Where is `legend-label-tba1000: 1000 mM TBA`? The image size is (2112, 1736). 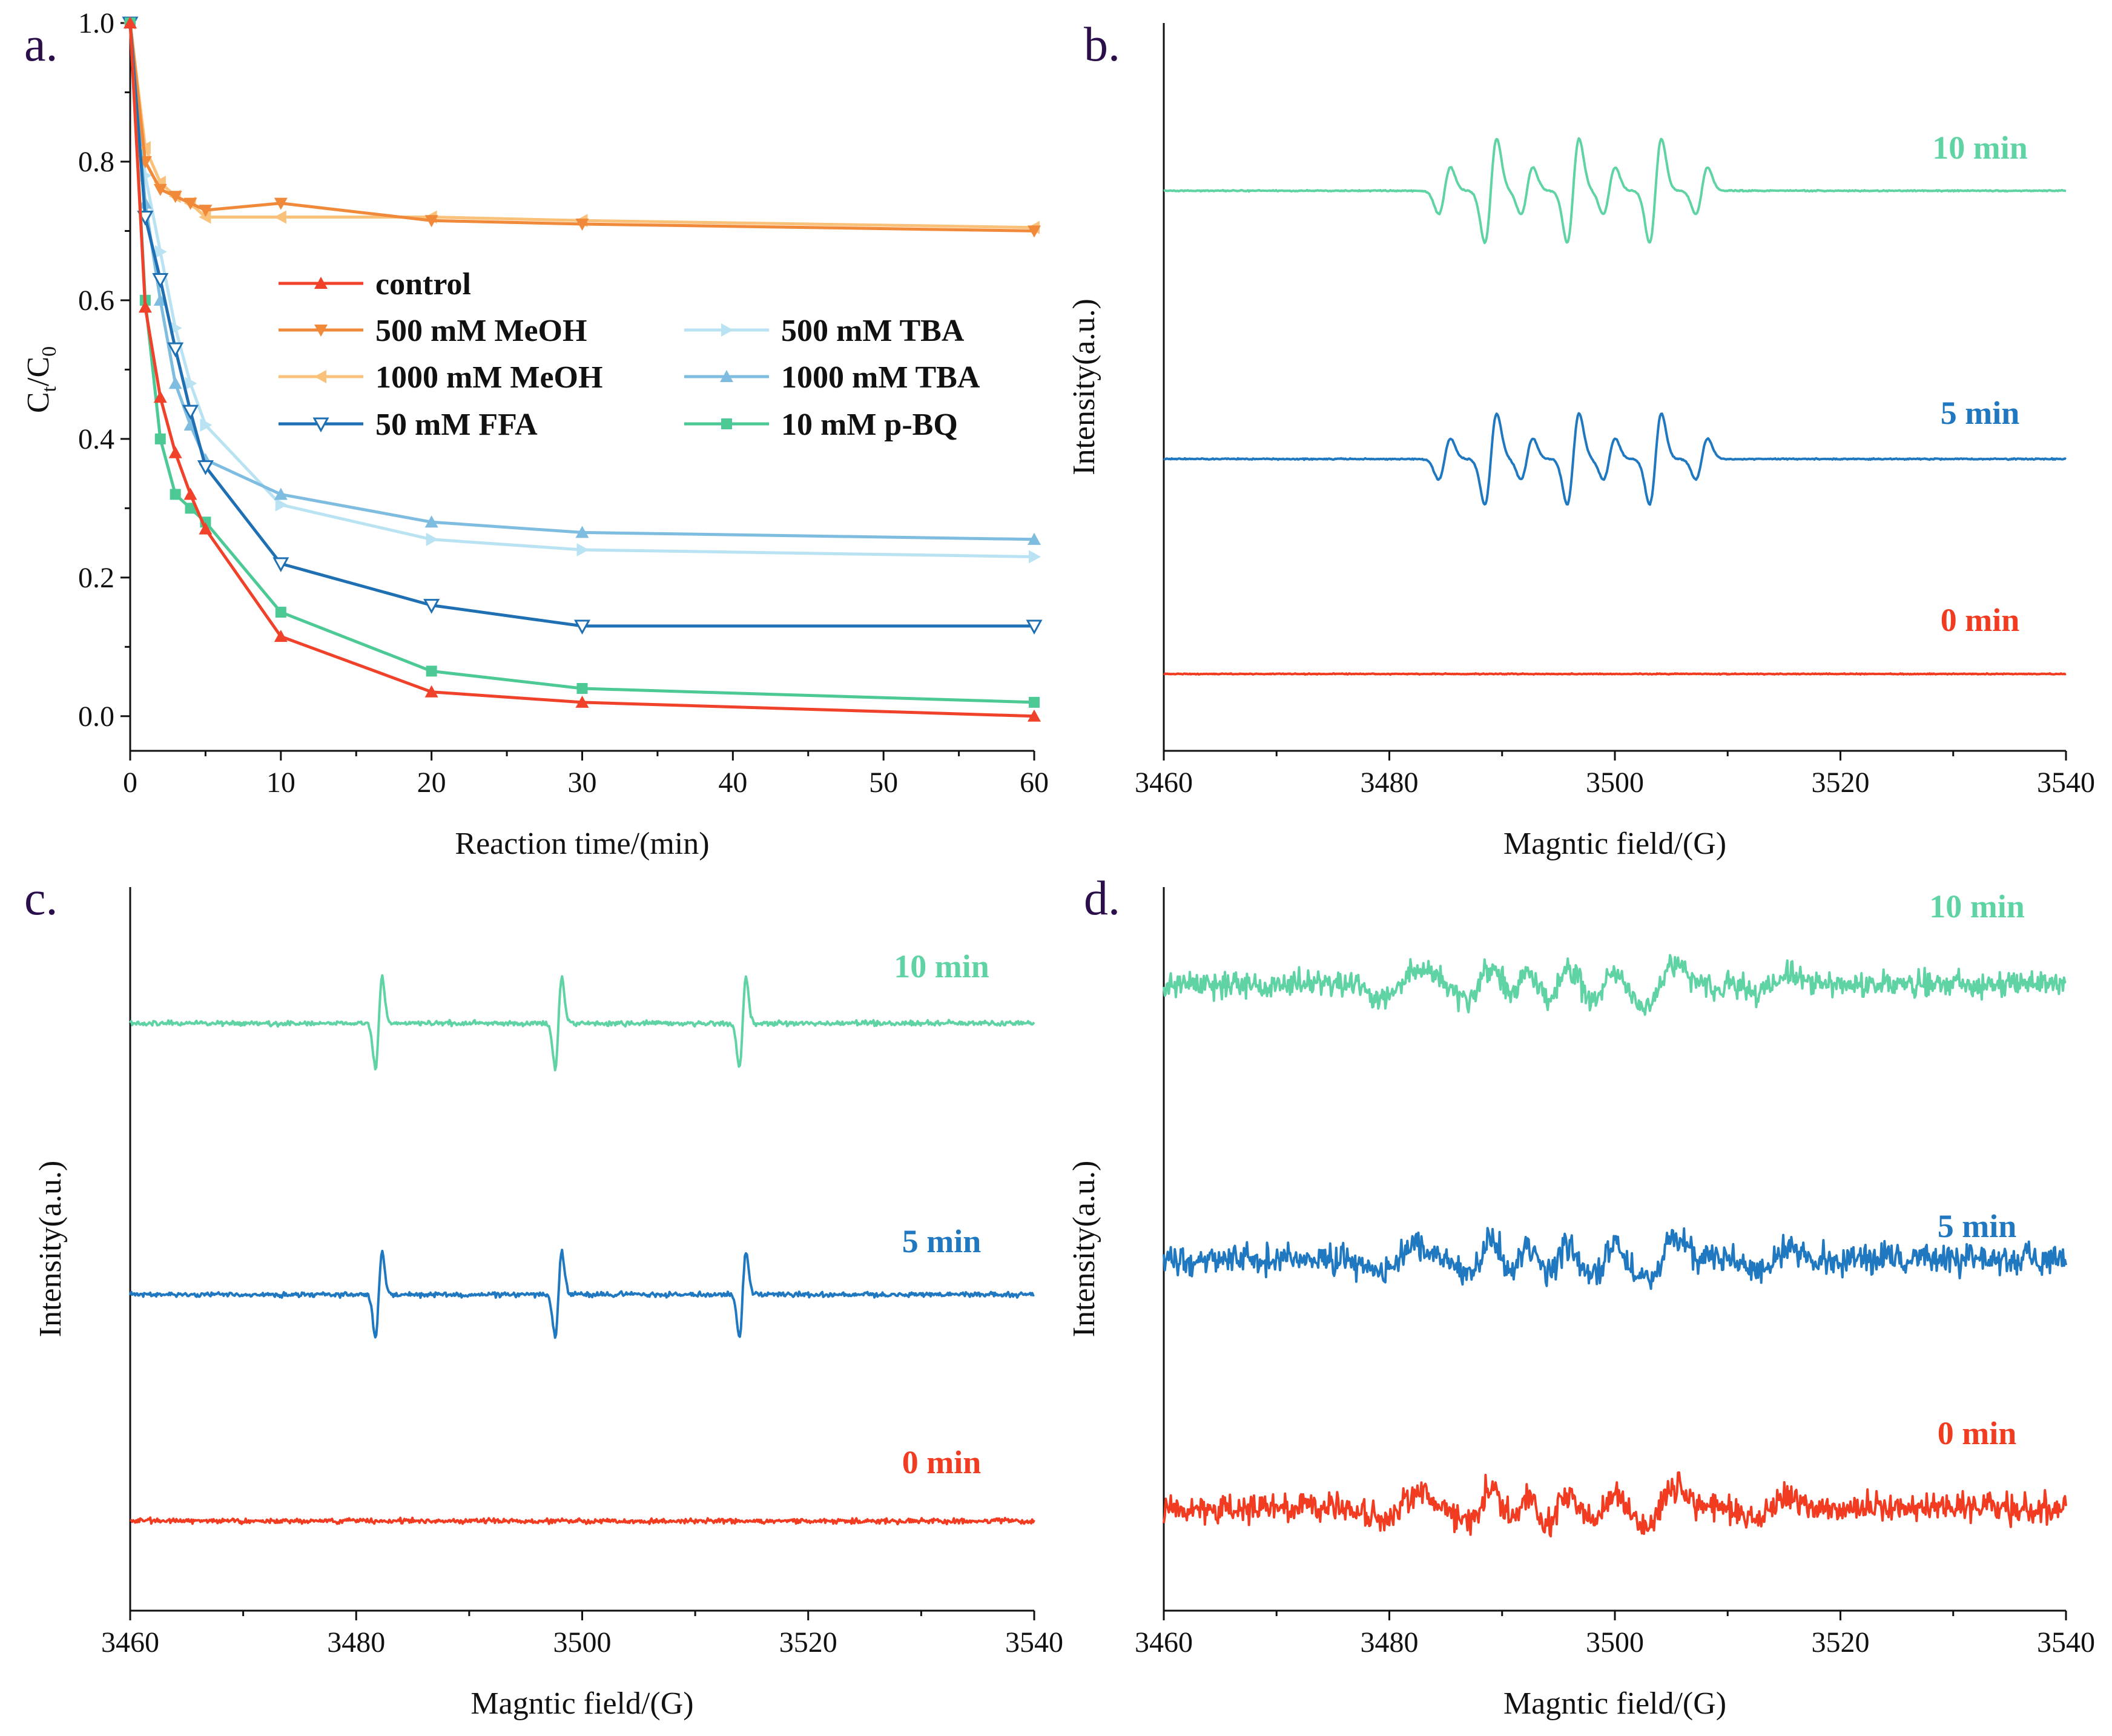 legend-label-tba1000: 1000 mM TBA is located at coordinates (881, 377).